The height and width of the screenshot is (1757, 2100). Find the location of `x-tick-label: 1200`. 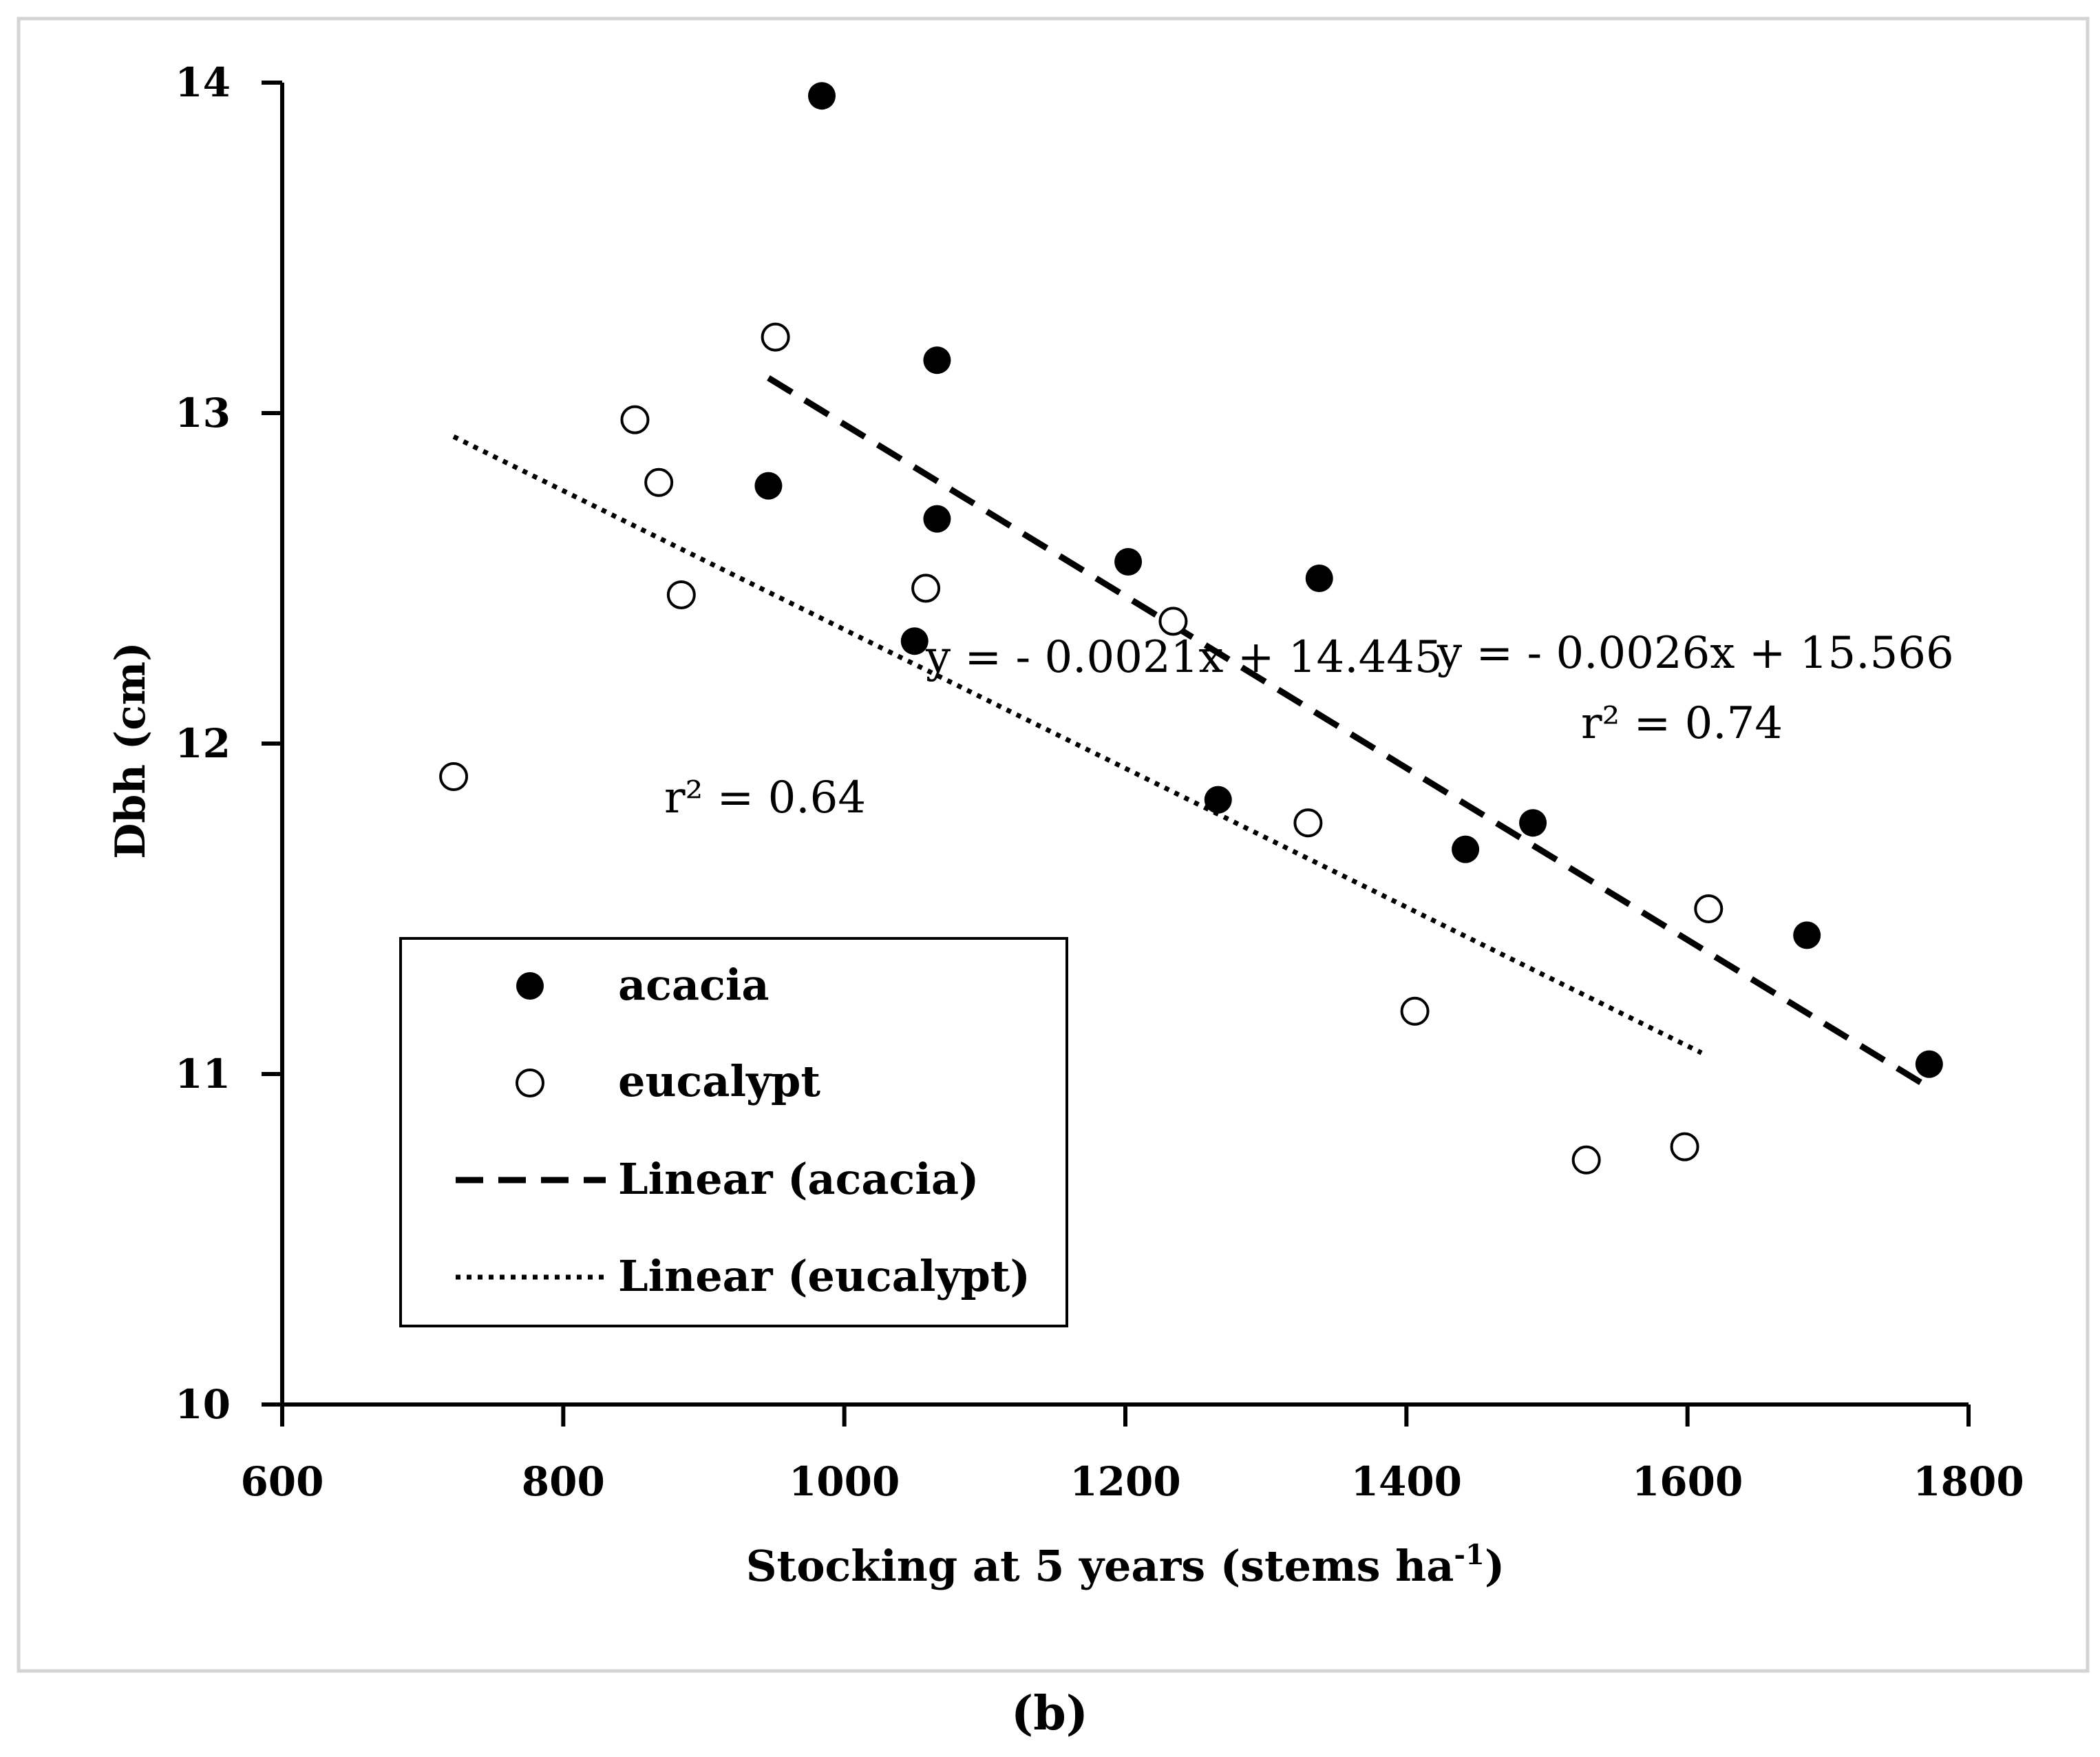

x-tick-label: 1200 is located at coordinates (1125, 1481).